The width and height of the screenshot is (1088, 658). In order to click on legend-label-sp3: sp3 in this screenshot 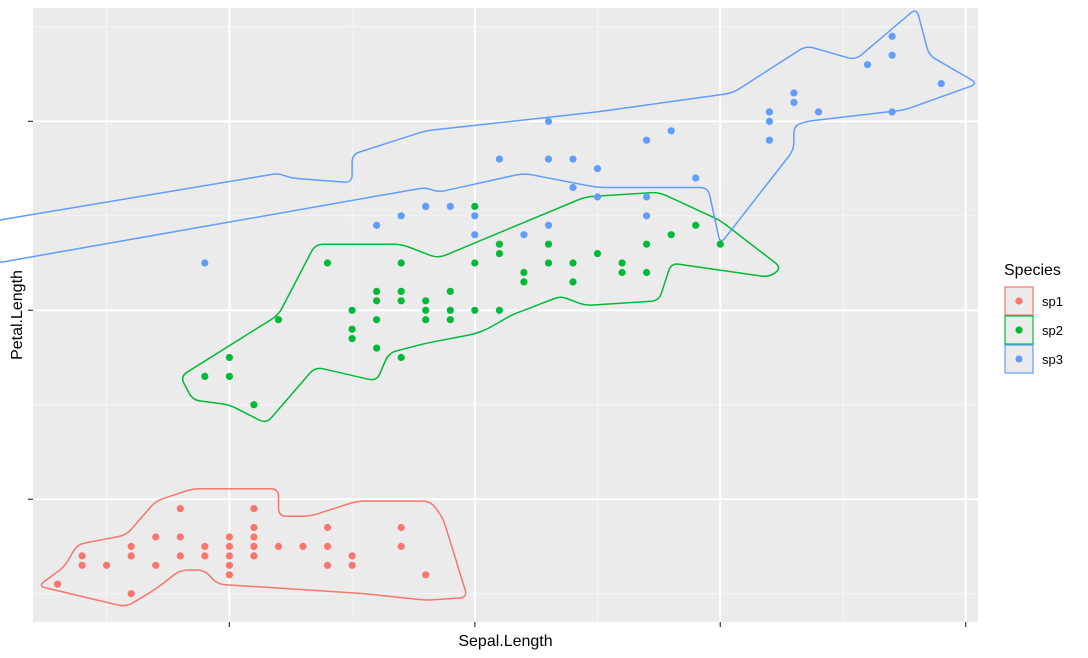, I will do `click(1052, 359)`.